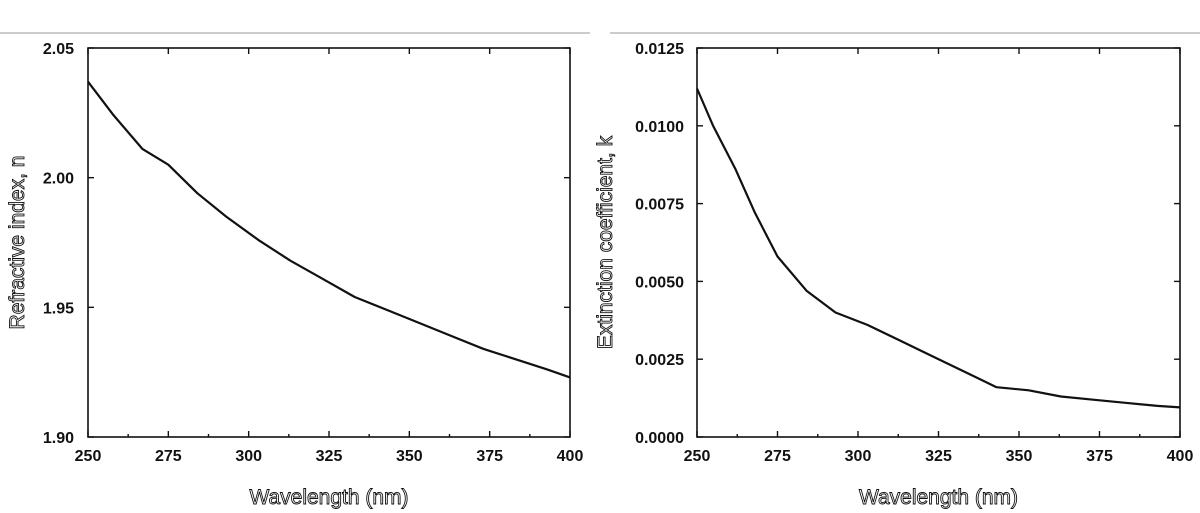 The image size is (1200, 513). What do you see at coordinates (58, 438) in the screenshot?
I see `refractive-index-y-tick-label: 1.90` at bounding box center [58, 438].